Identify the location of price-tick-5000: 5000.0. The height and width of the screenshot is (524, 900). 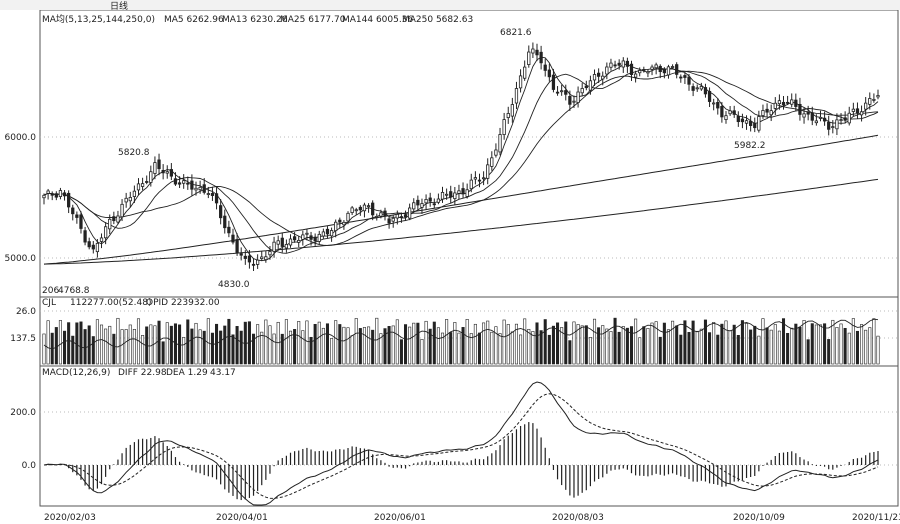
(21, 259).